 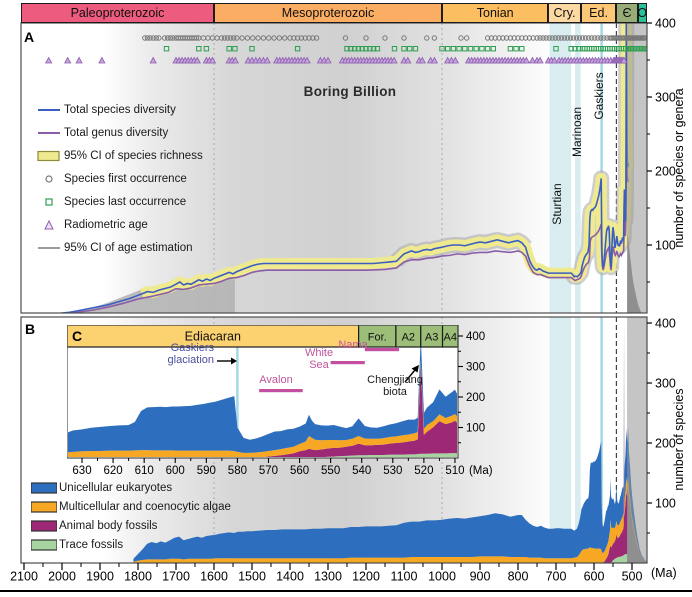 I want to click on x-axis-tick-label: 700, so click(x=556, y=577).